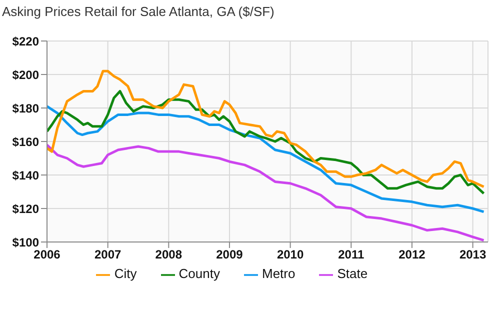  What do you see at coordinates (26, 209) in the screenshot?
I see `y-tick-label: $120` at bounding box center [26, 209].